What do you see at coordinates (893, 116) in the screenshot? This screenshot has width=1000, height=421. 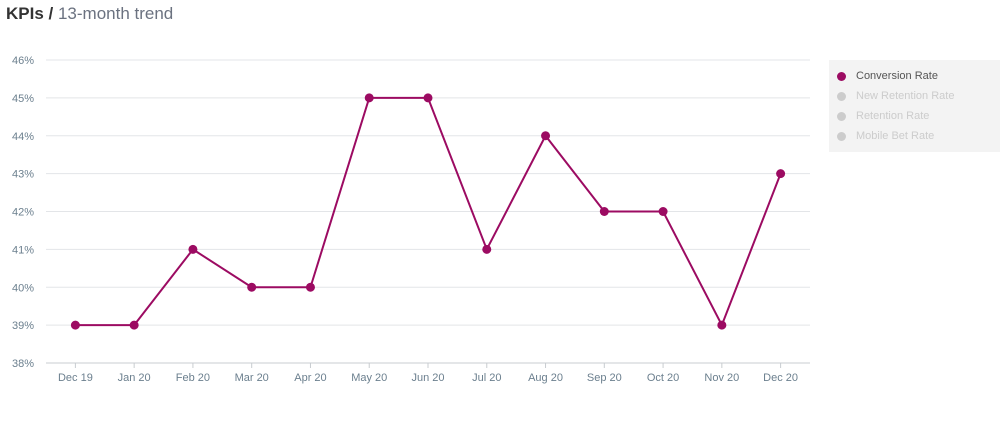 I see `legend-label: Retention Rate` at bounding box center [893, 116].